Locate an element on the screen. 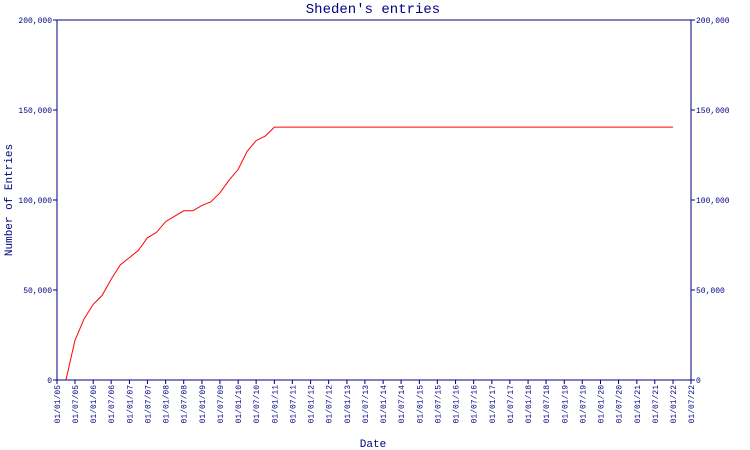  x-tick-label: 01/07/18 is located at coordinates (547, 404).